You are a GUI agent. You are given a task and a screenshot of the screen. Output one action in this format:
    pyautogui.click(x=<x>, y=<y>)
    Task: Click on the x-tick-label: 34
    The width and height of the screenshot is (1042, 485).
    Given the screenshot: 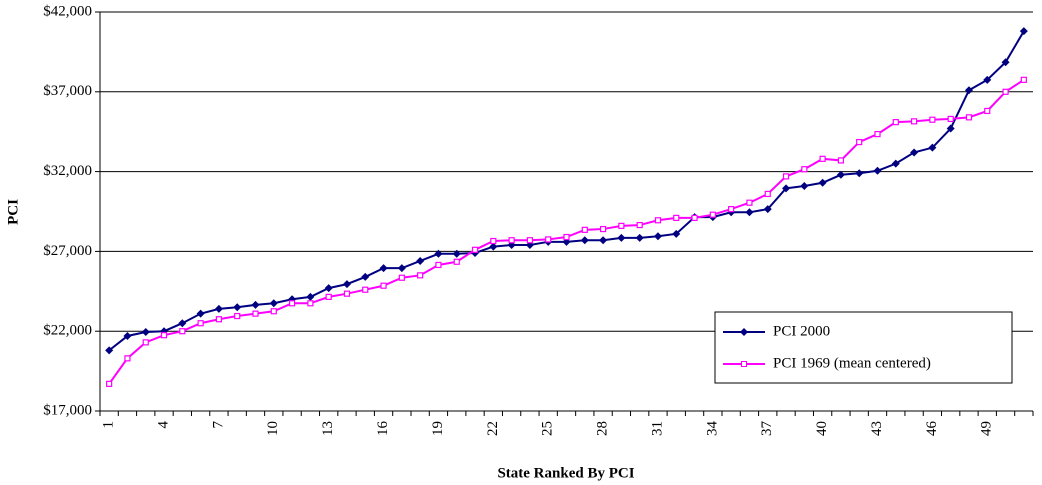 What is the action you would take?
    pyautogui.click(x=712, y=429)
    